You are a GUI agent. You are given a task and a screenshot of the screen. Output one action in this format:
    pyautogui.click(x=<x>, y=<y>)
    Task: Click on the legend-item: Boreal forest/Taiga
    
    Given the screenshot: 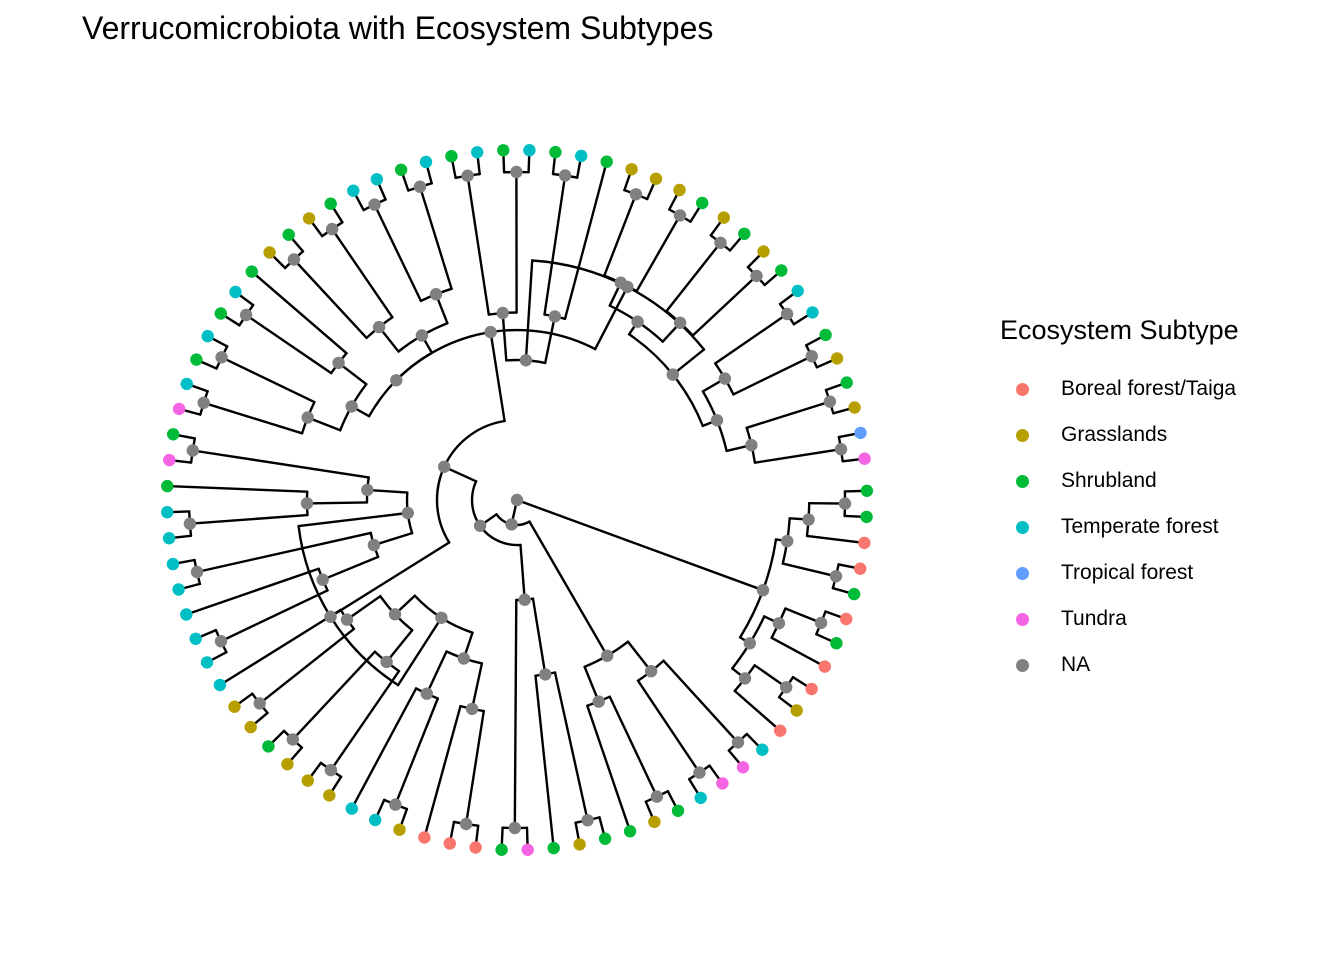 What is the action you would take?
    pyautogui.click(x=1119, y=389)
    